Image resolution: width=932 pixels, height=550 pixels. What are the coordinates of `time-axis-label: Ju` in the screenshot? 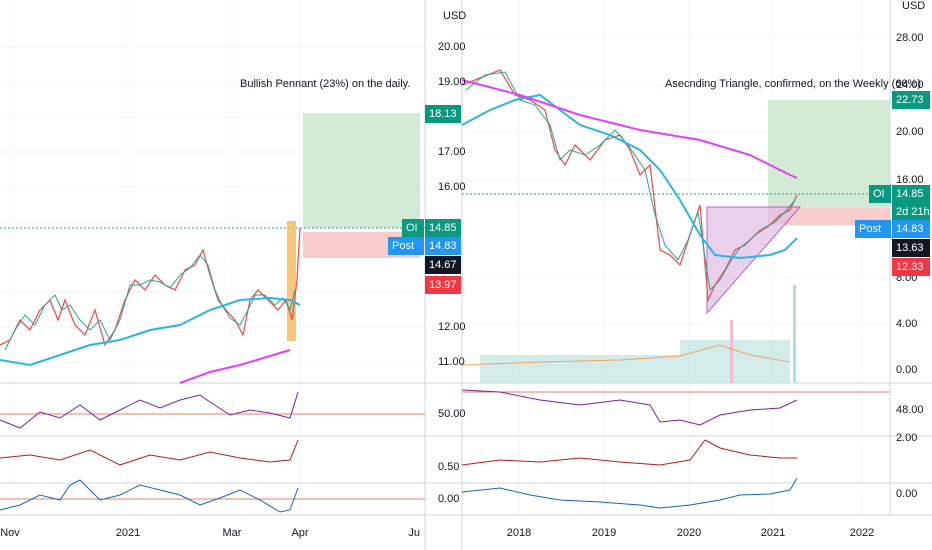 It's located at (414, 533).